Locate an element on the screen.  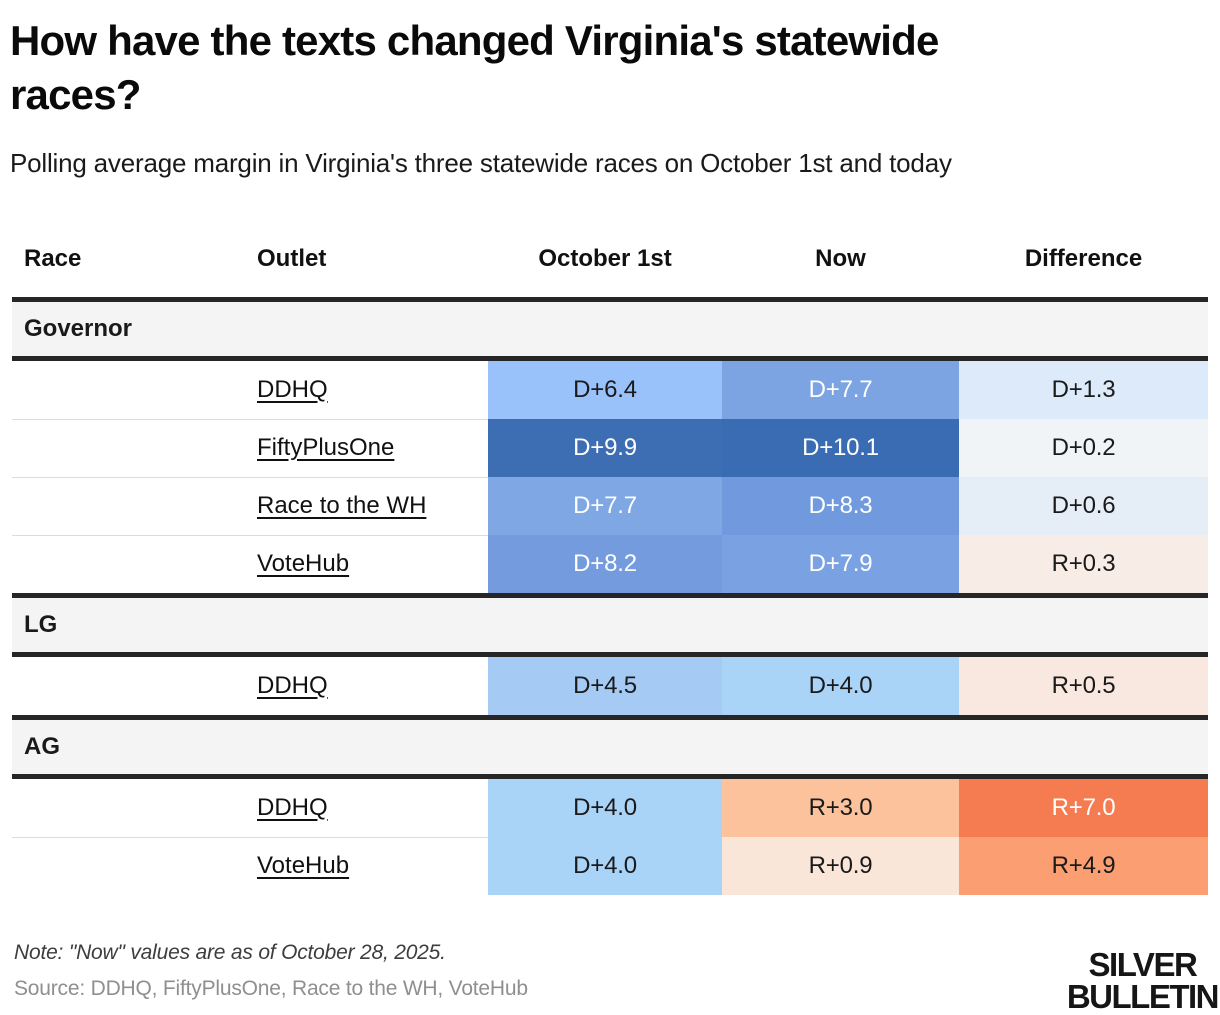
october-1st-value-cell: D+6.4 is located at coordinates (605, 389).